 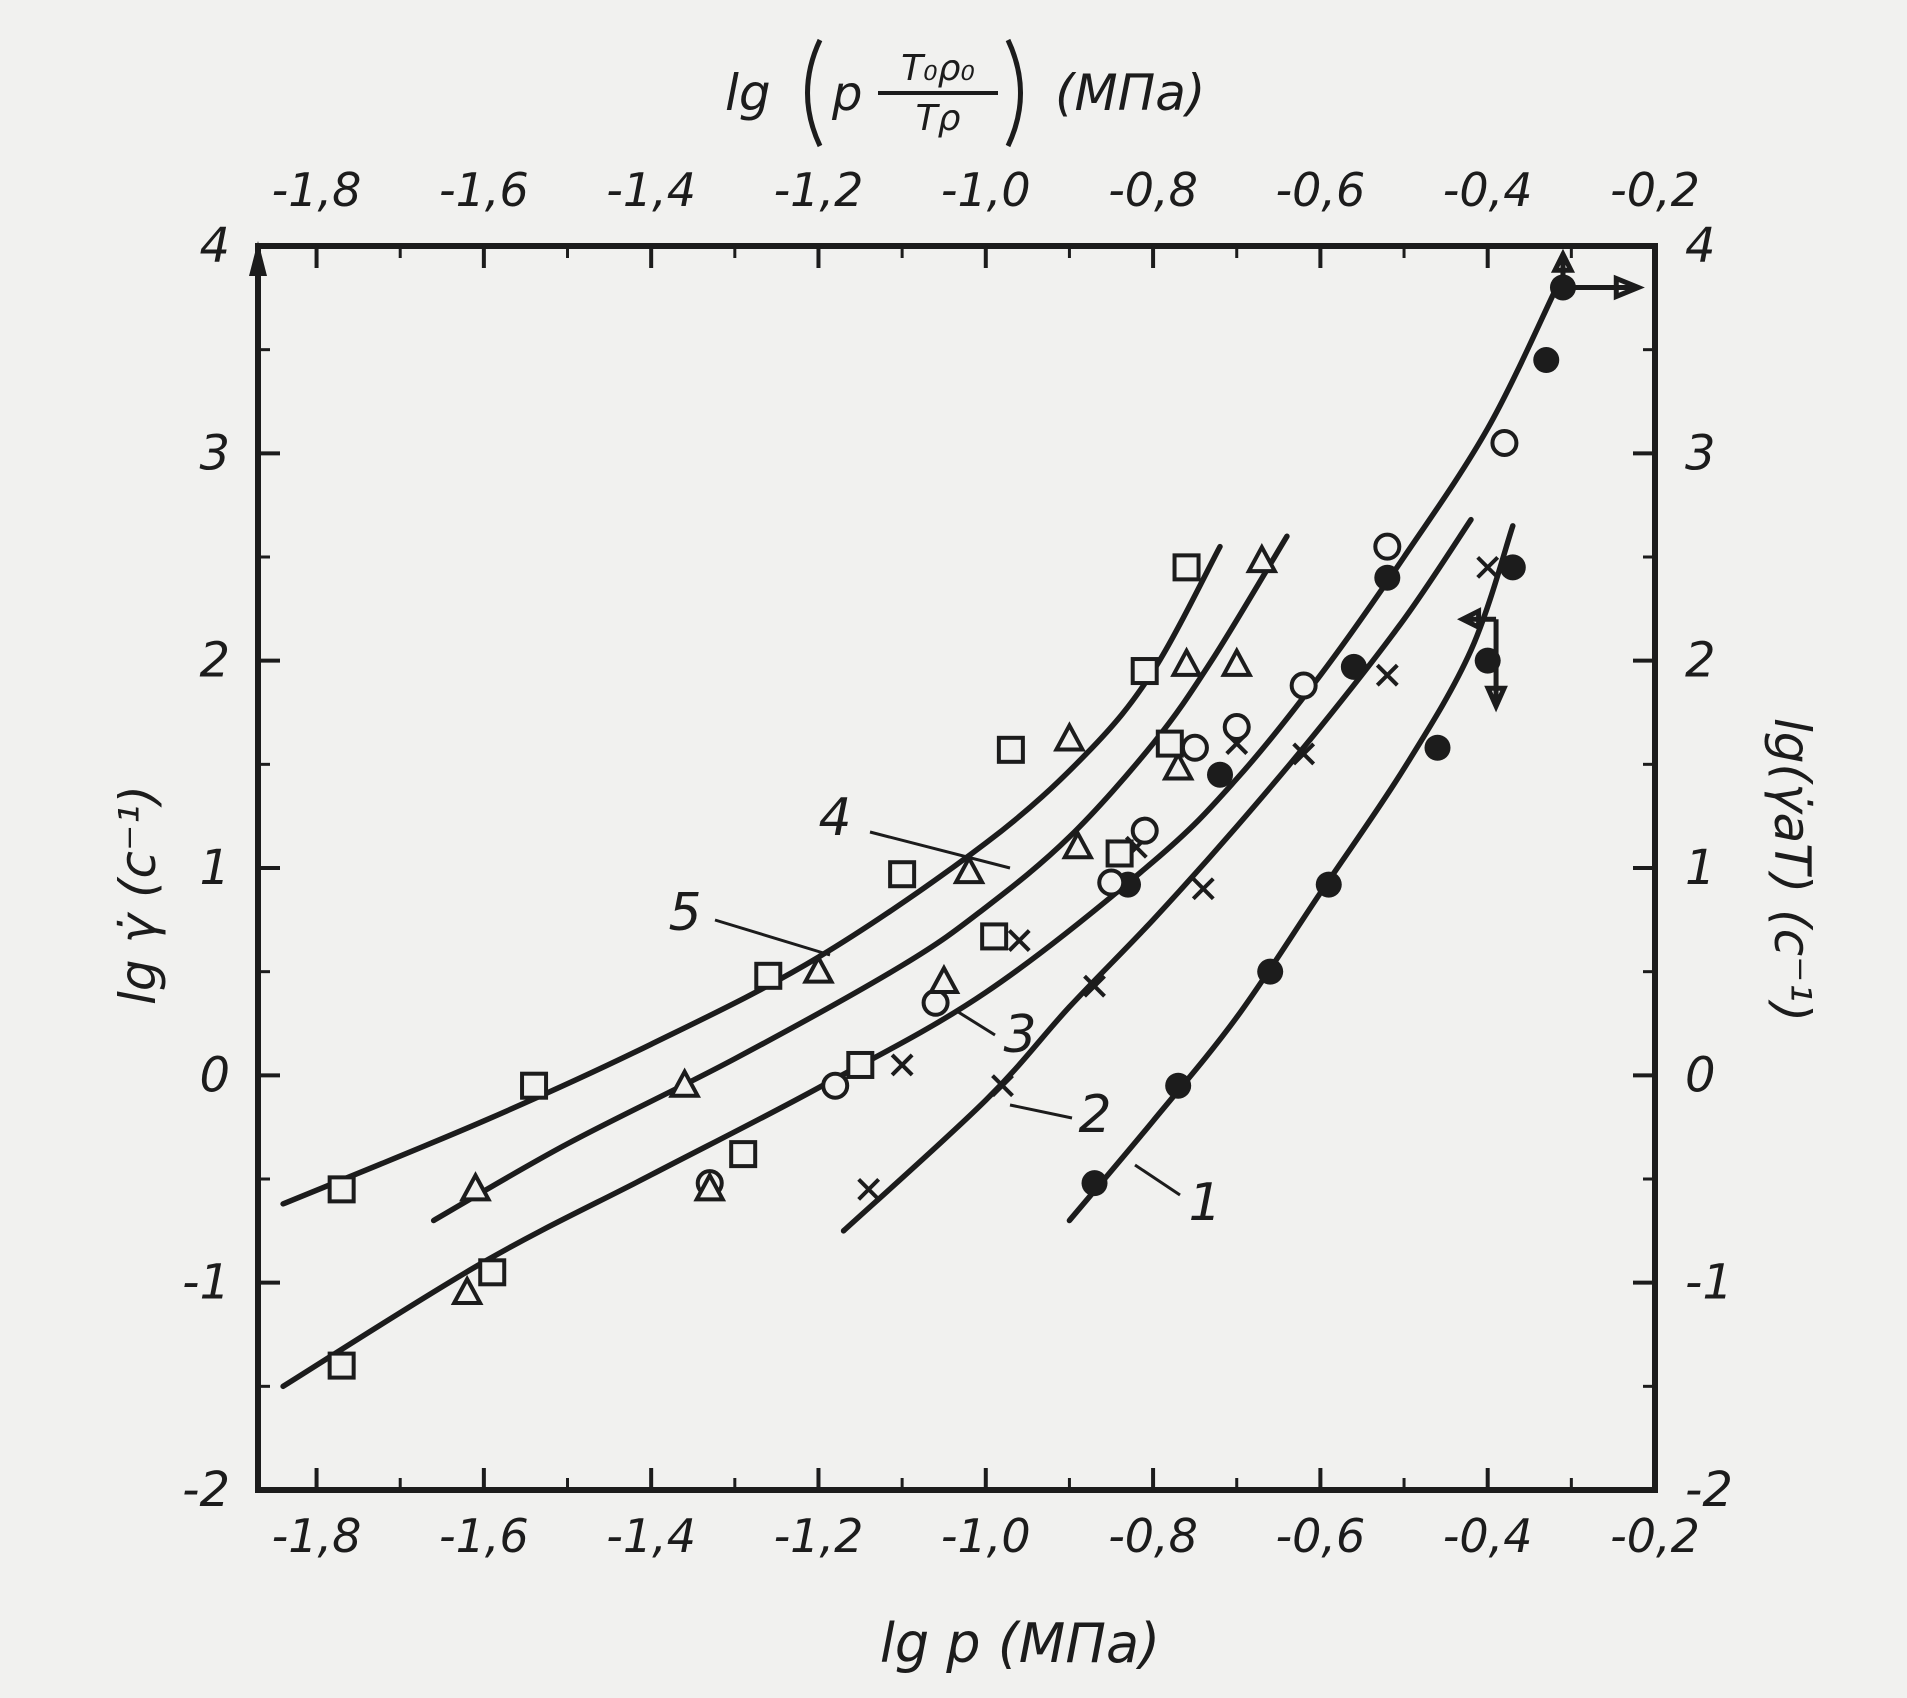 I want to click on top-axis-tick-label: -1,6, so click(x=484, y=190).